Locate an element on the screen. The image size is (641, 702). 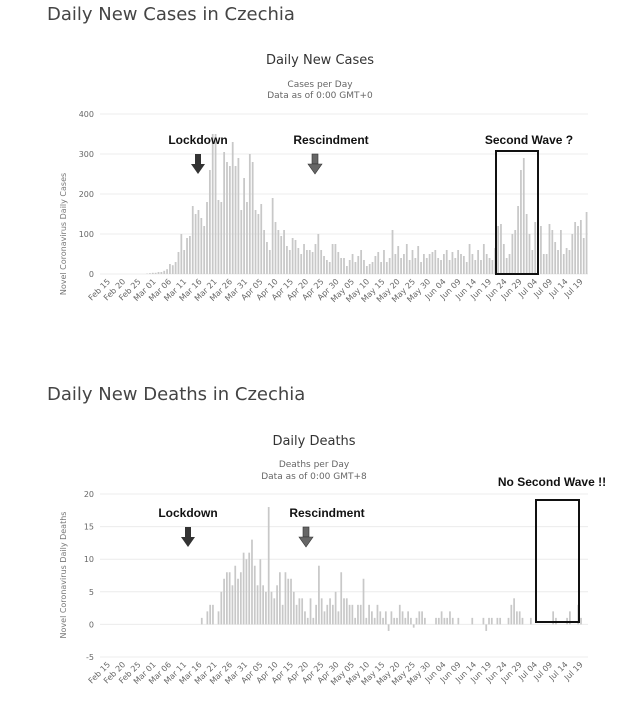
y-tick-label: 10 is located at coordinates (89, 559).